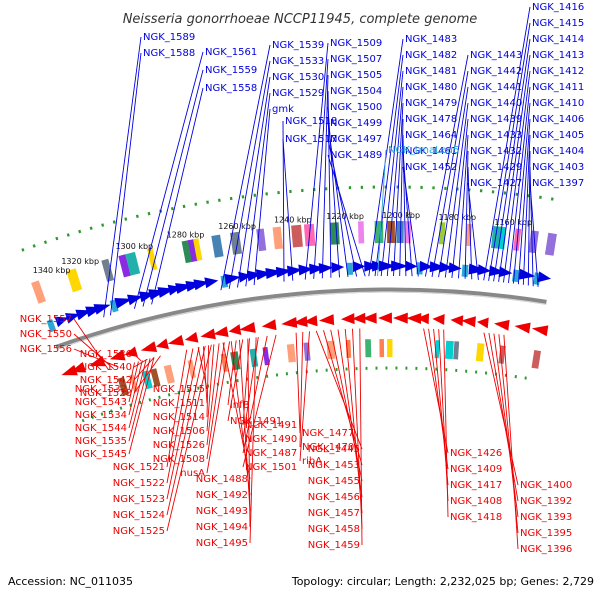 The height and width of the screenshot is (600, 600). Describe the element at coordinates (431, 151) in the screenshot. I see `forward-gene-label: NGK_1461` at that location.